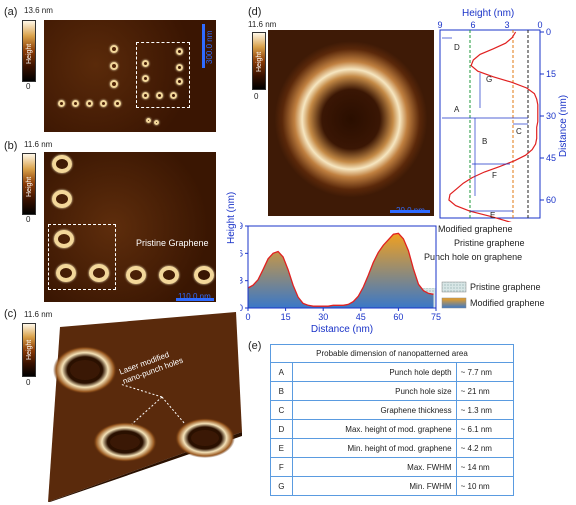 The width and height of the screenshot is (576, 505). What do you see at coordinates (342, 329) in the screenshot?
I see `horiz-xlabel: Distance (nm)` at bounding box center [342, 329].